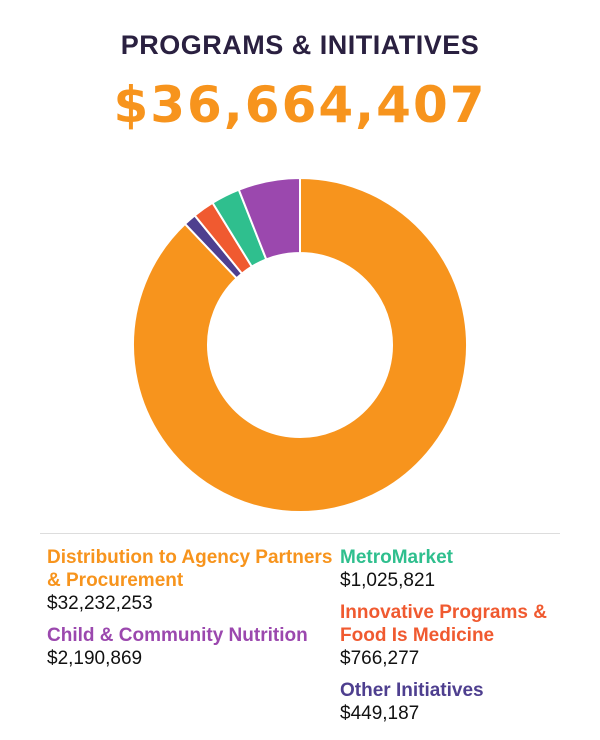 The width and height of the screenshot is (600, 740). I want to click on legend-label: MetroMarket, so click(396, 557).